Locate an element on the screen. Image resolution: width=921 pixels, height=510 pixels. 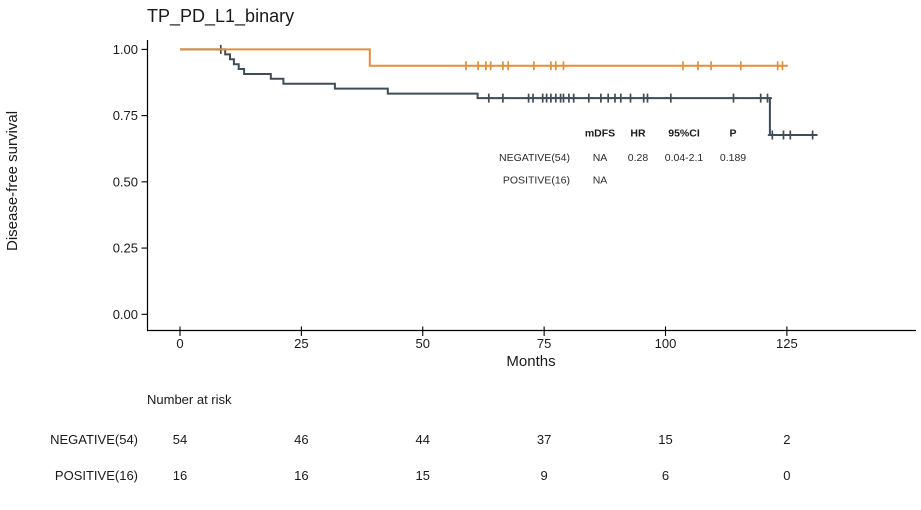
x-tick-label: 50 is located at coordinates (423, 343).